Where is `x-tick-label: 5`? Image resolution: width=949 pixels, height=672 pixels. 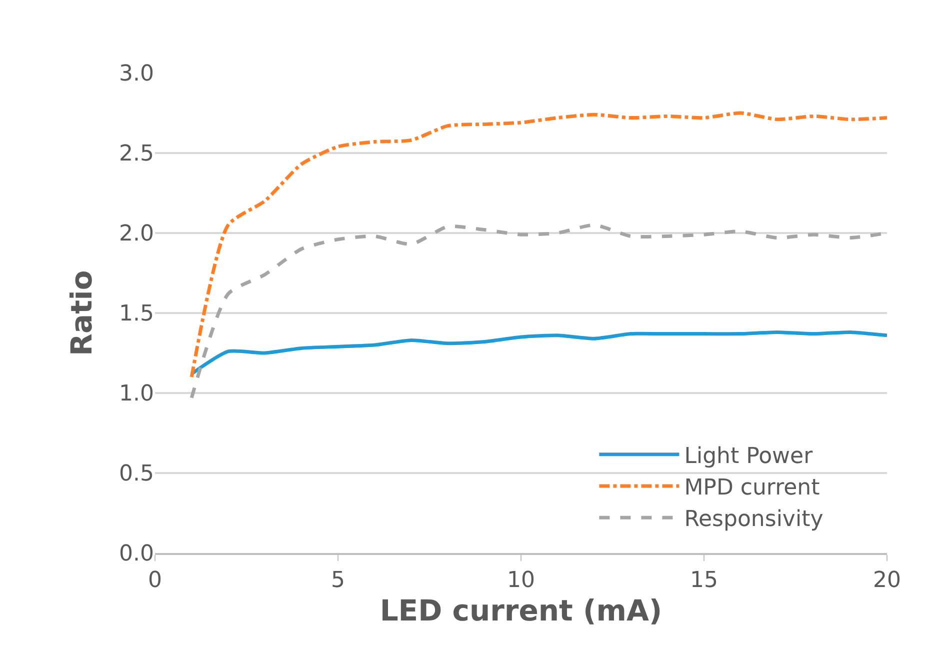
x-tick-label: 5 is located at coordinates (338, 581).